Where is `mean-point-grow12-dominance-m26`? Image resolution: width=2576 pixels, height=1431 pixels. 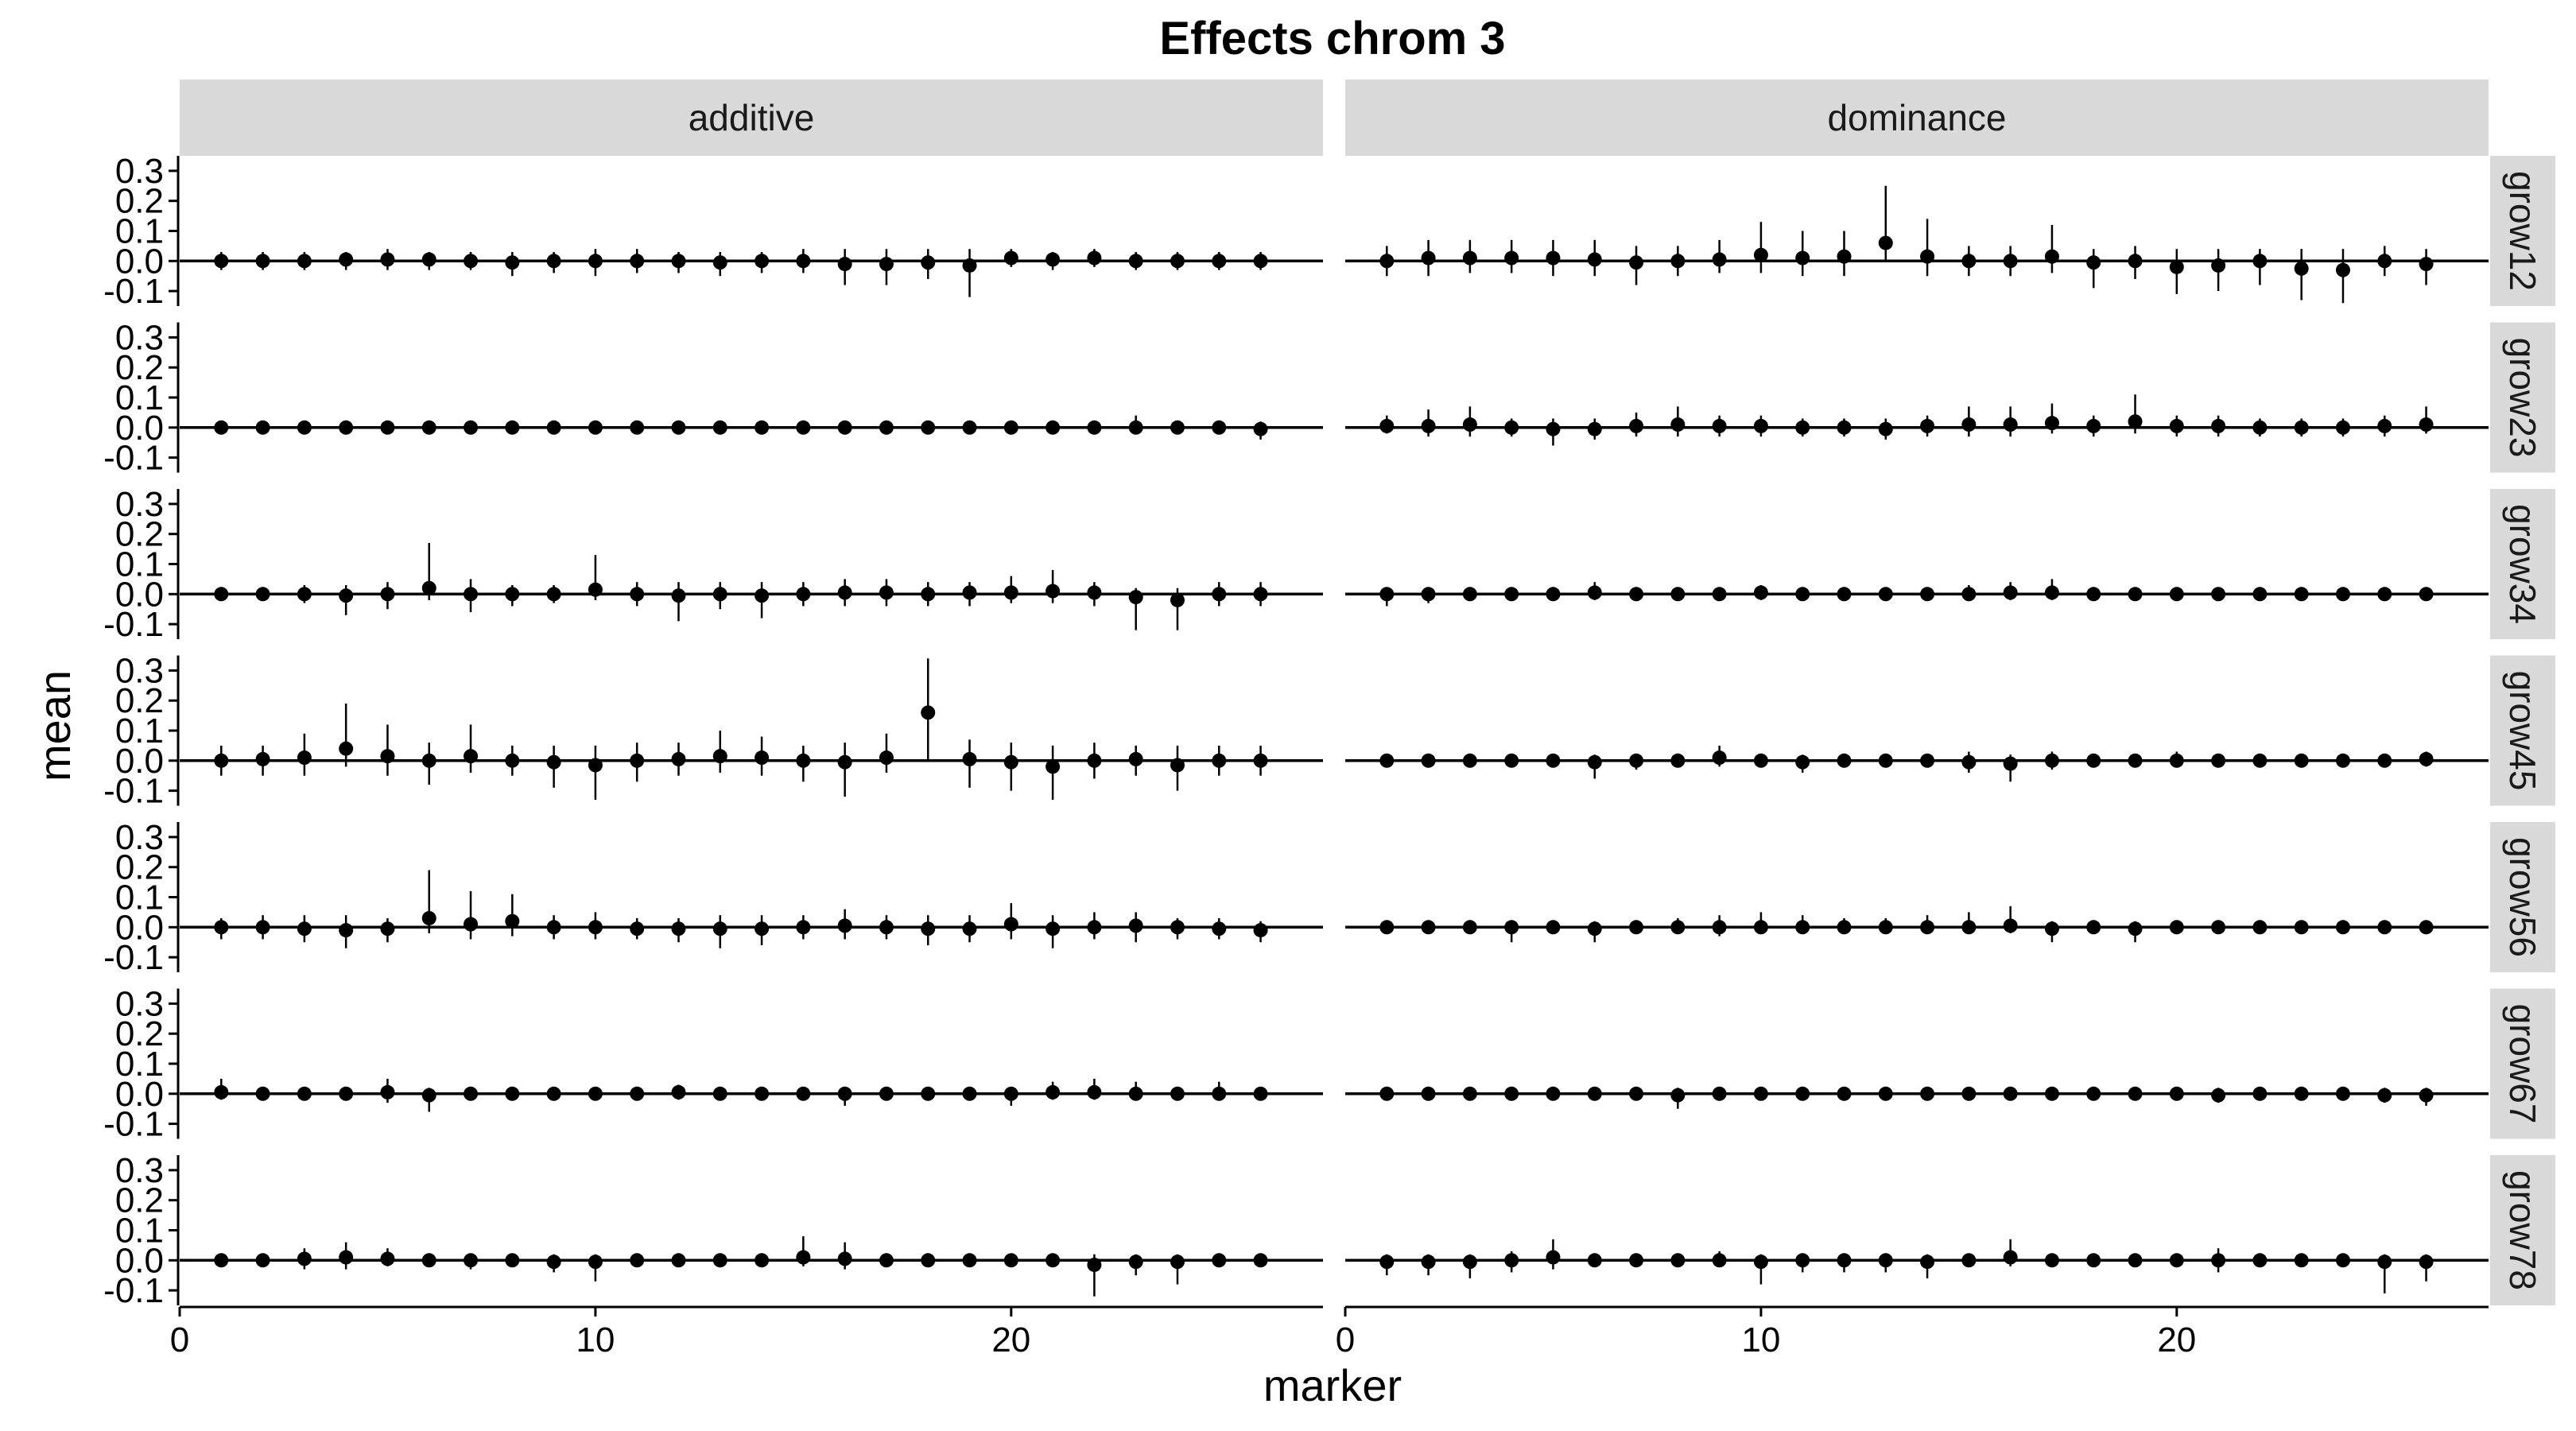
mean-point-grow12-dominance-m26 is located at coordinates (2426, 264).